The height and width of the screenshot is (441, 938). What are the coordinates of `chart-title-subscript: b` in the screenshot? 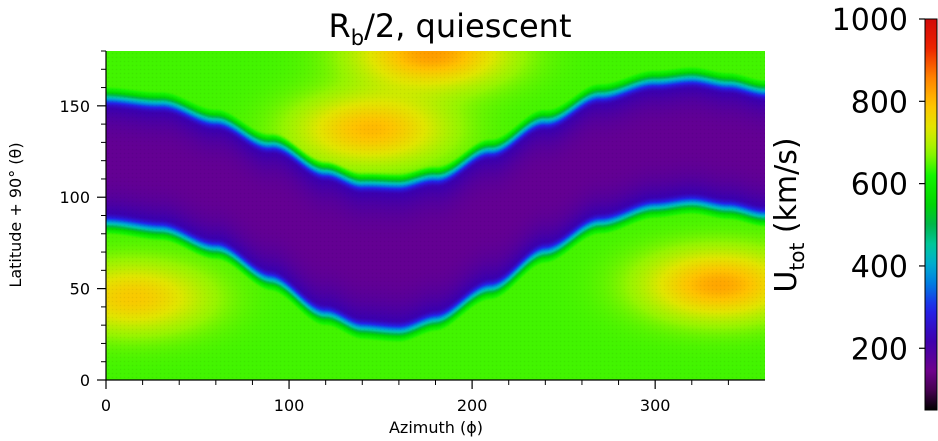 It's located at (357, 38).